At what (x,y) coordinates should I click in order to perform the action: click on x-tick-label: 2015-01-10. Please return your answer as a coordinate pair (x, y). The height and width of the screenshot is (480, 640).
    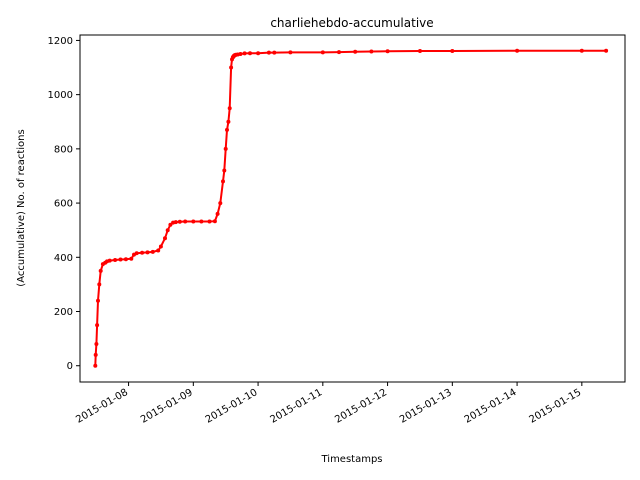
    Looking at the image, I should click on (232, 406).